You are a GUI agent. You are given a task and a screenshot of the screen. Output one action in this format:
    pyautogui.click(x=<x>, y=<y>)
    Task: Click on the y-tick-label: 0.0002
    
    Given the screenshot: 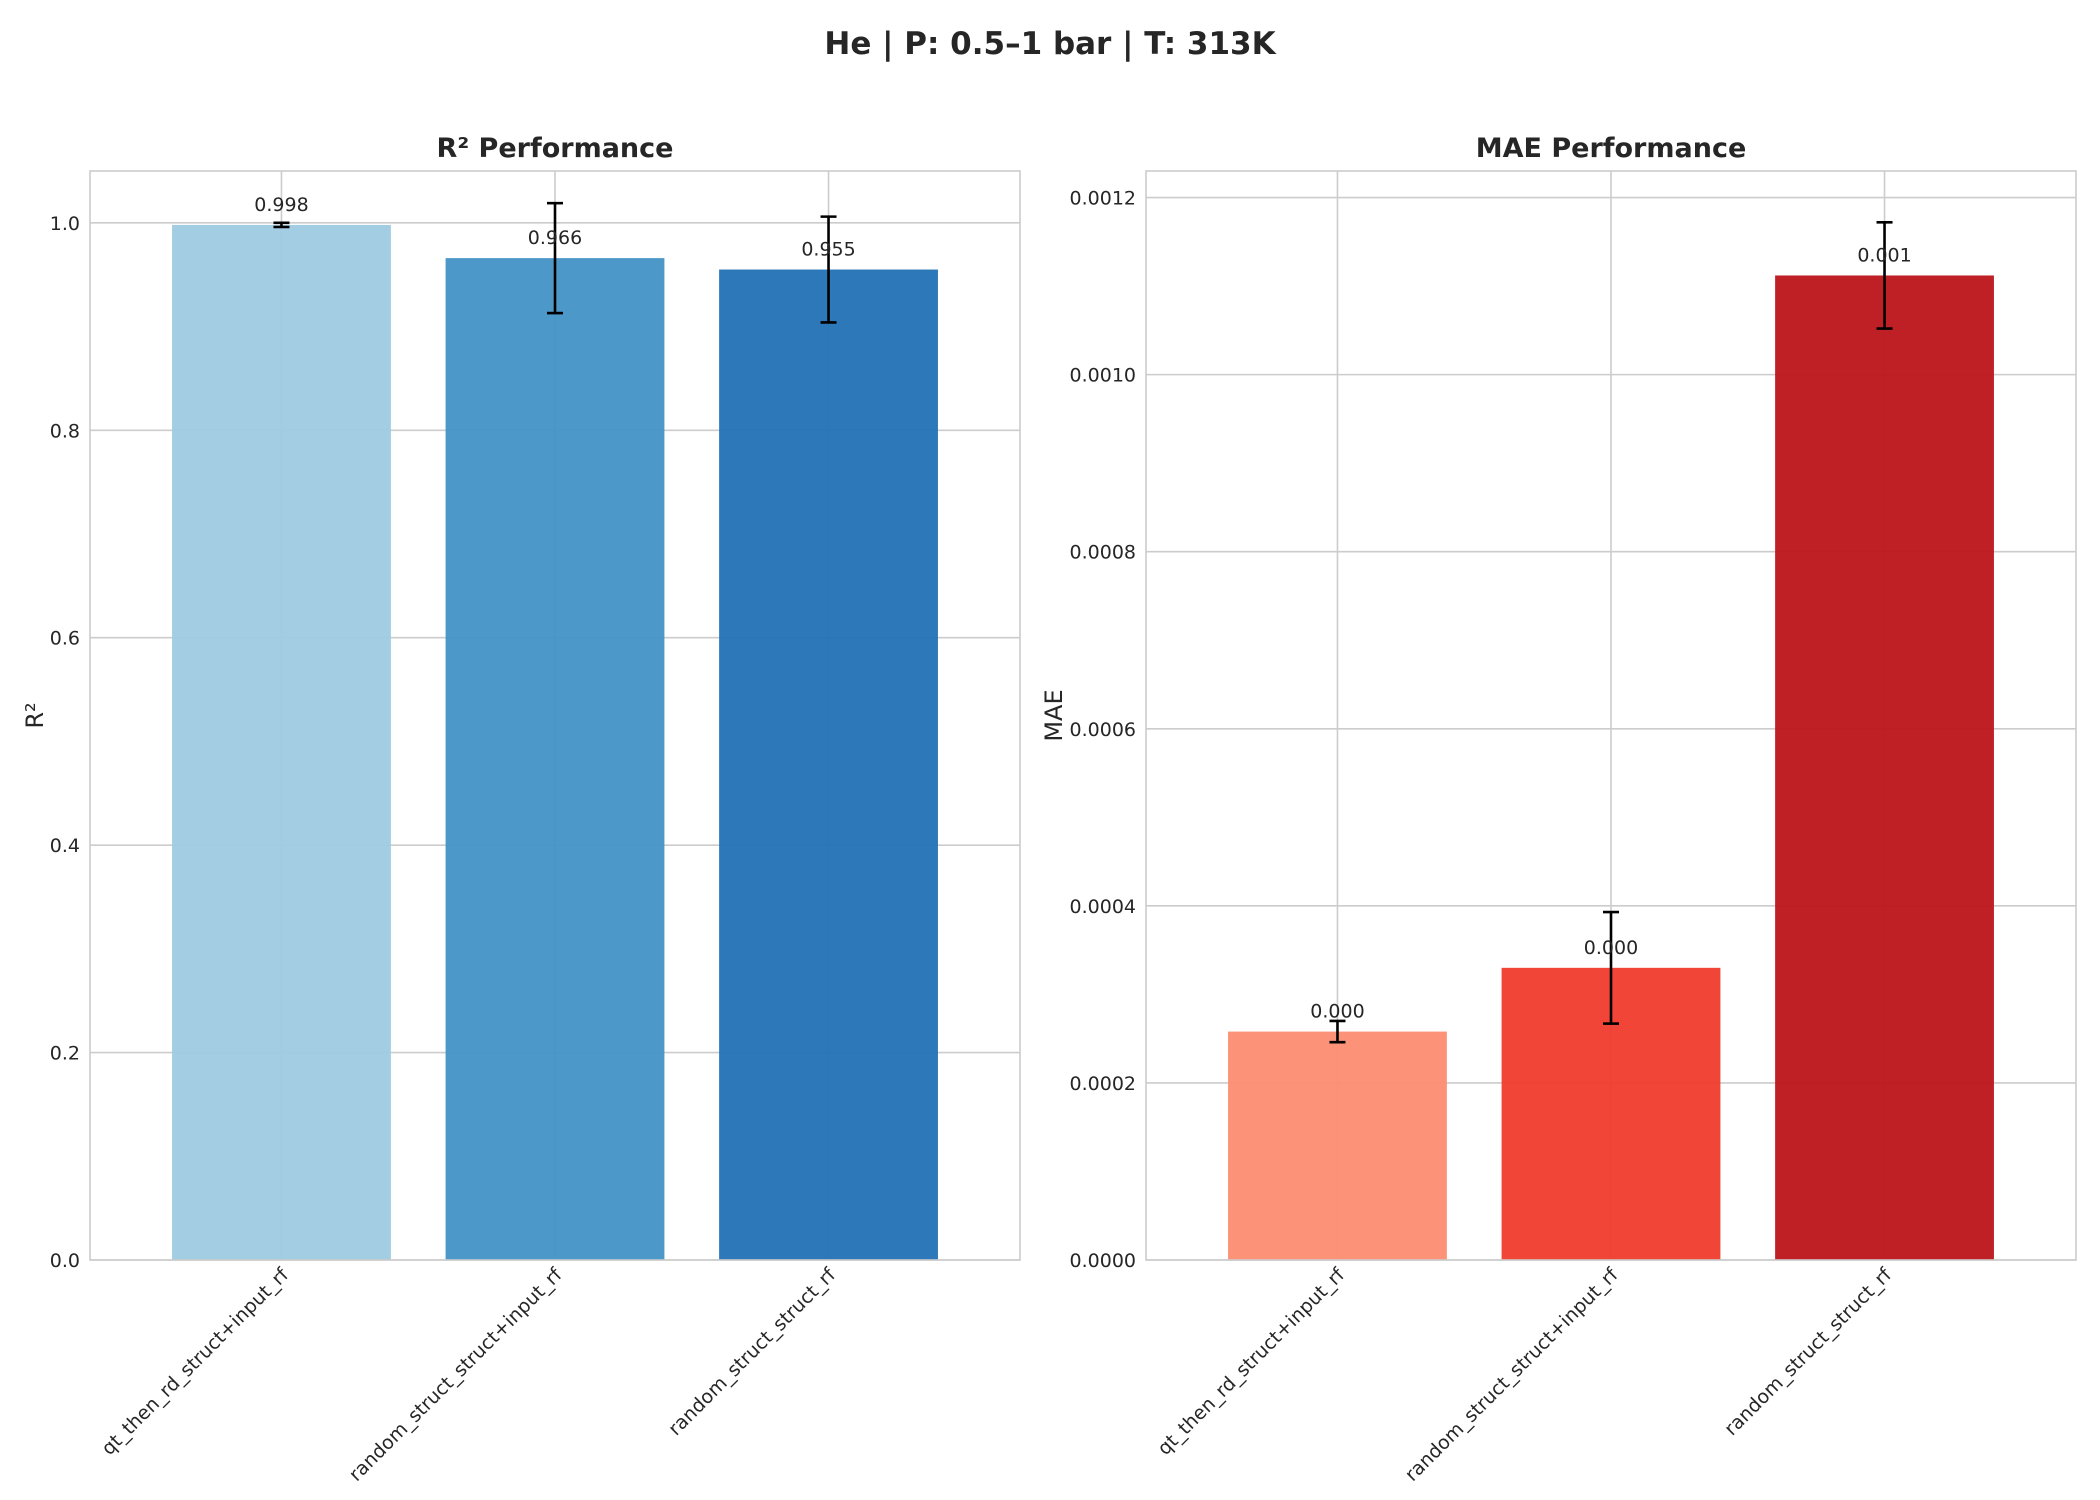 What is the action you would take?
    pyautogui.click(x=1103, y=1084)
    